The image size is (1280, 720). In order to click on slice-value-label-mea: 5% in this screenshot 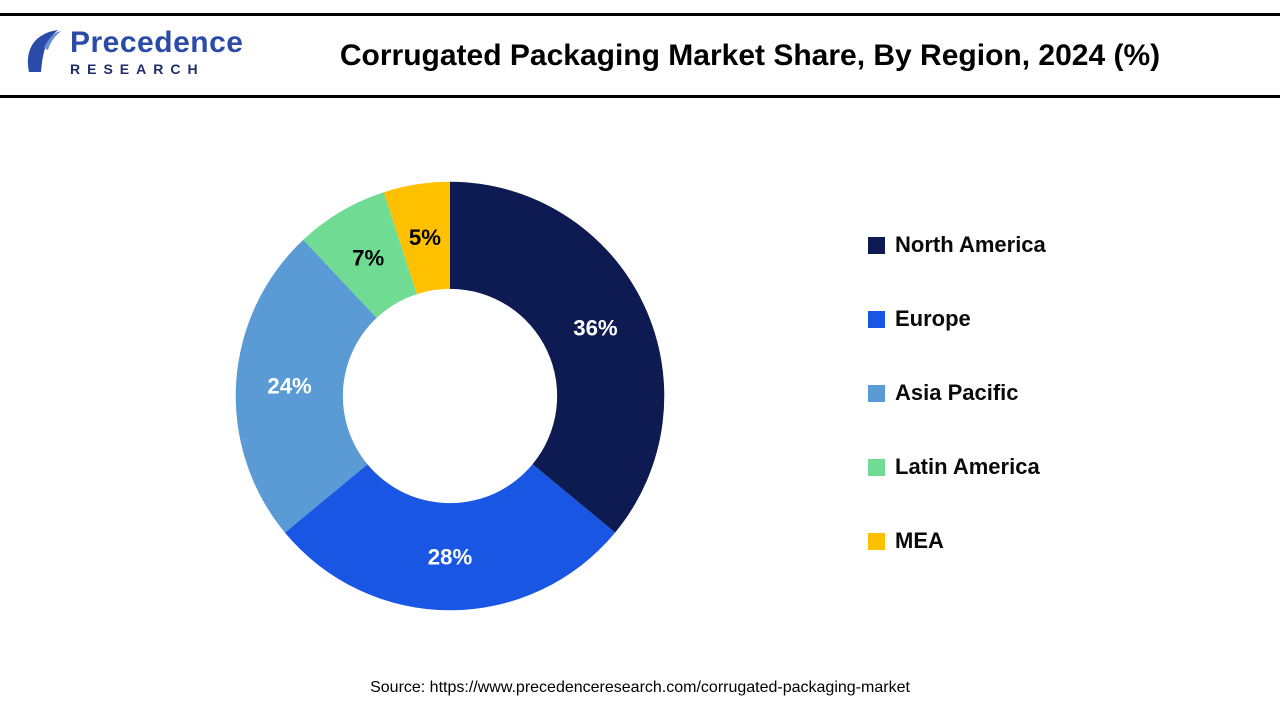, I will do `click(425, 237)`.